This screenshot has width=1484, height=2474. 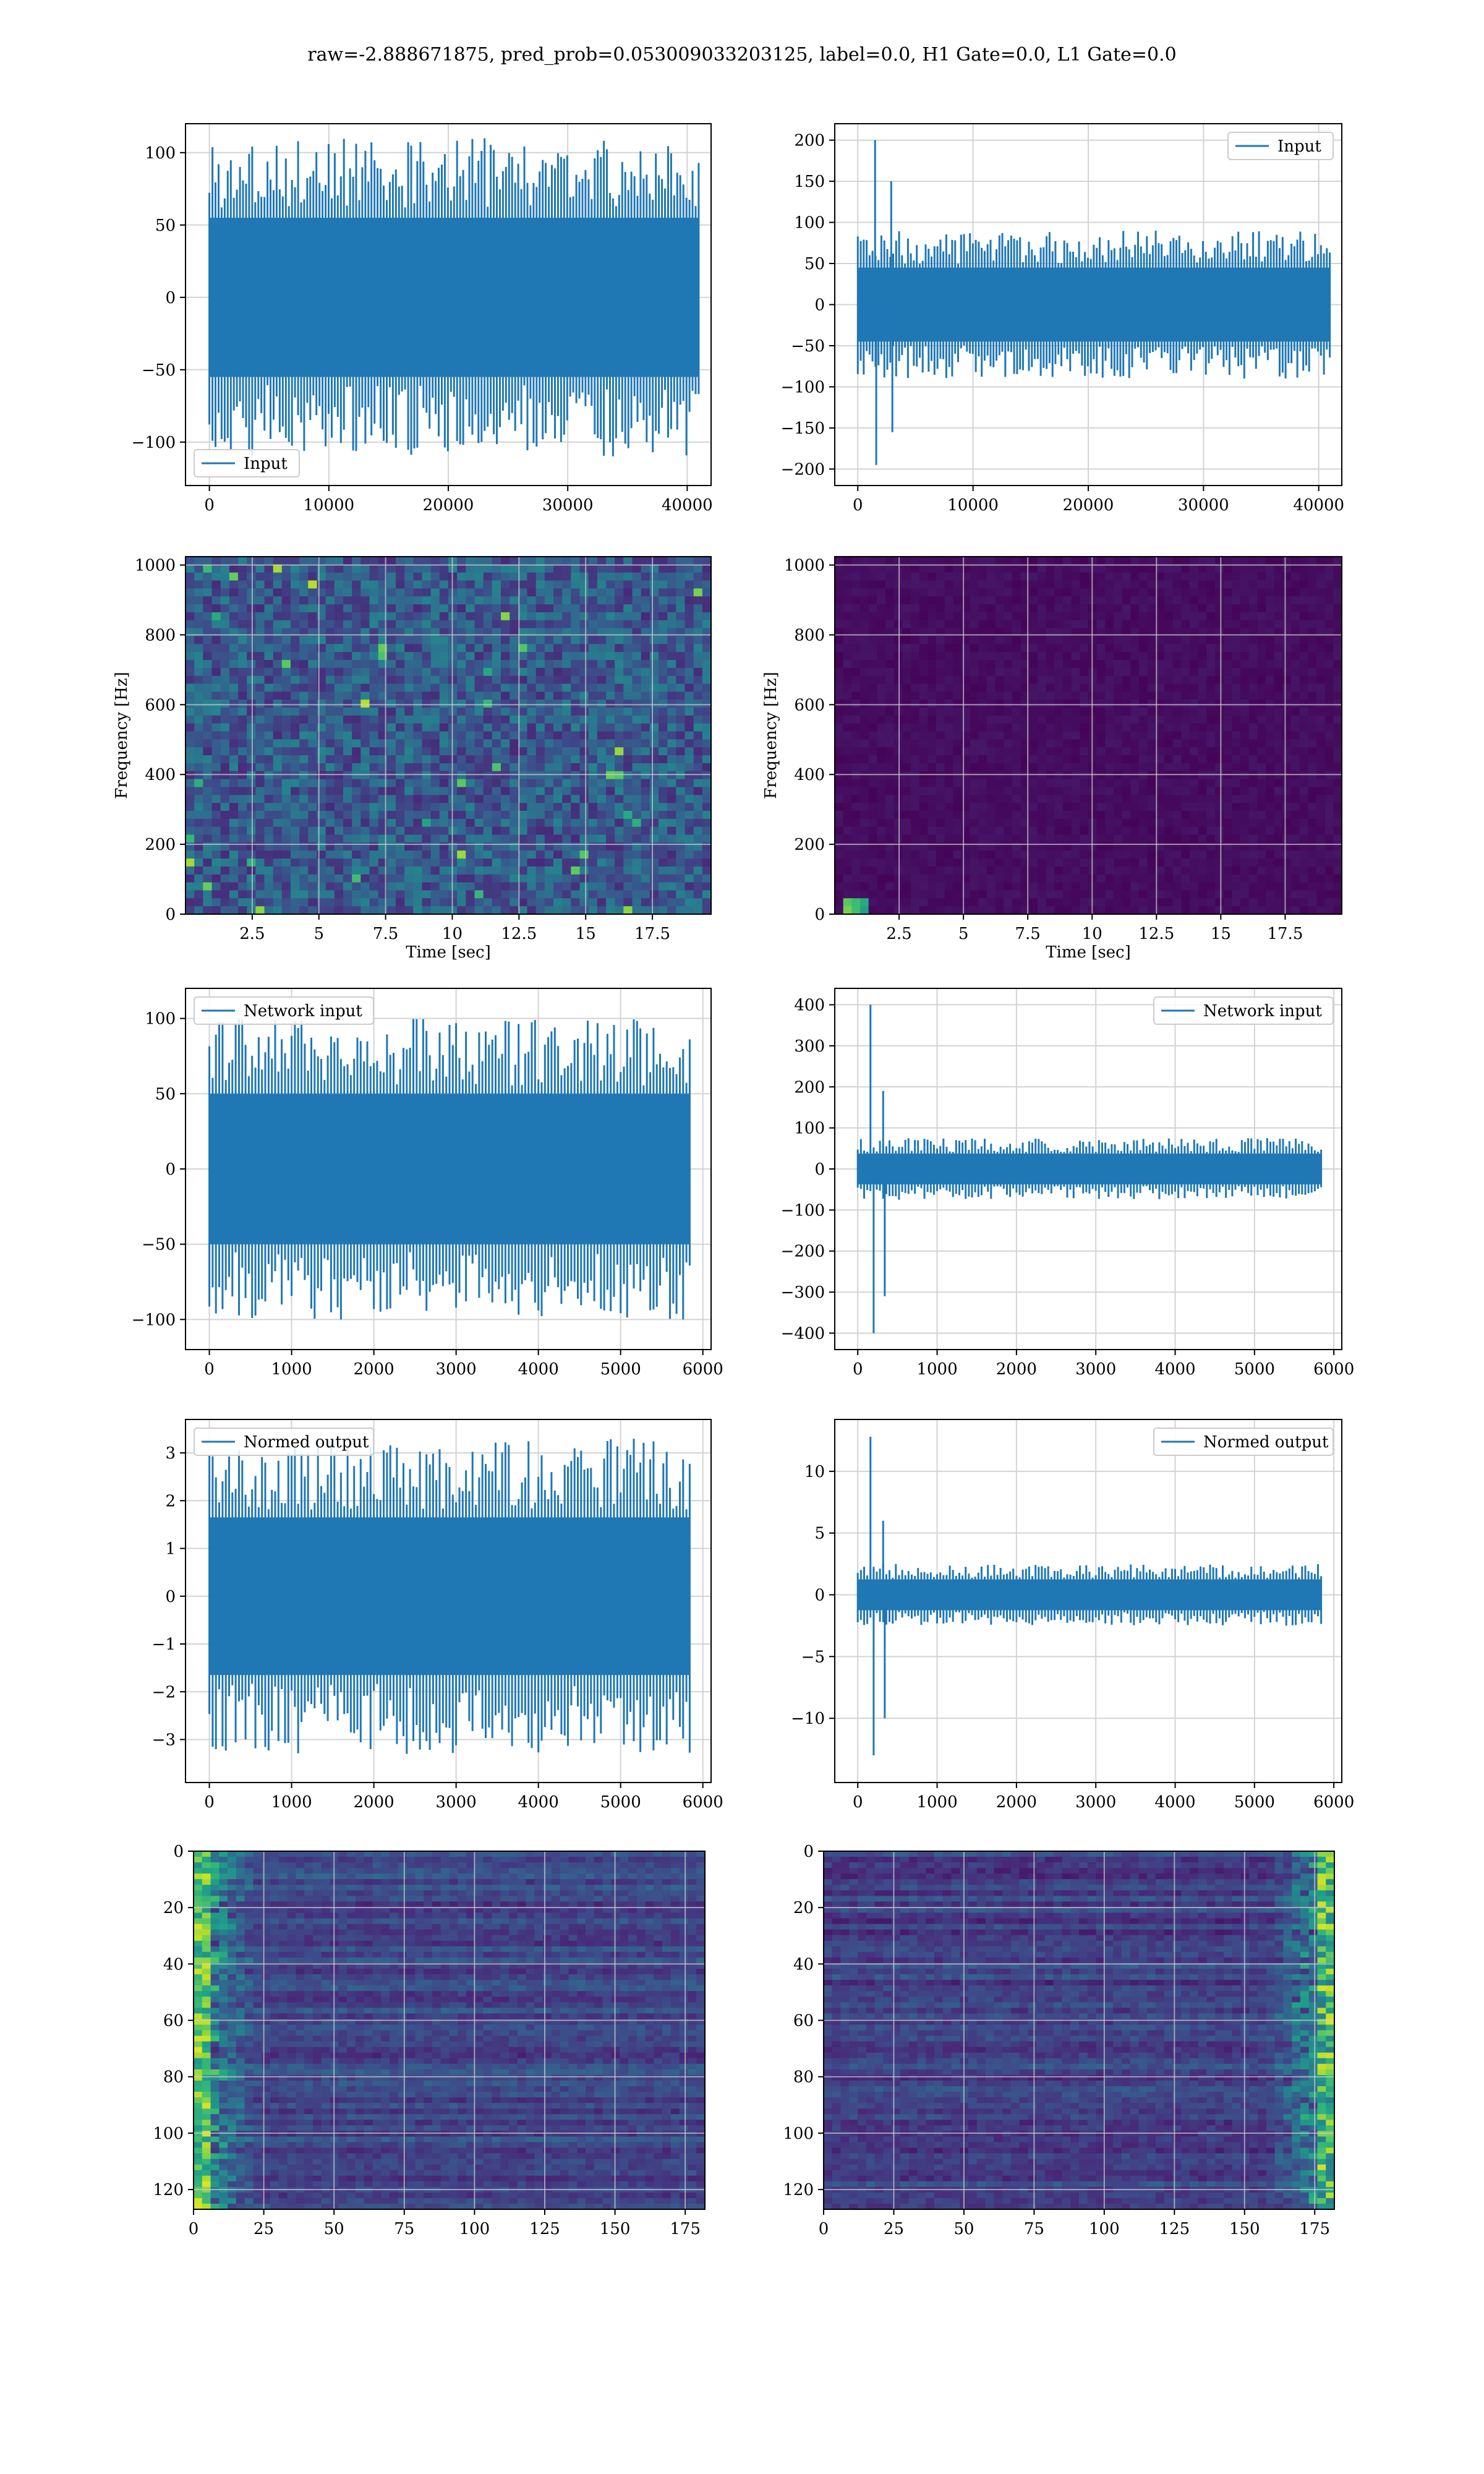 I want to click on x-ticks: 0 10000 20000 30000 40000, so click(x=1098, y=500).